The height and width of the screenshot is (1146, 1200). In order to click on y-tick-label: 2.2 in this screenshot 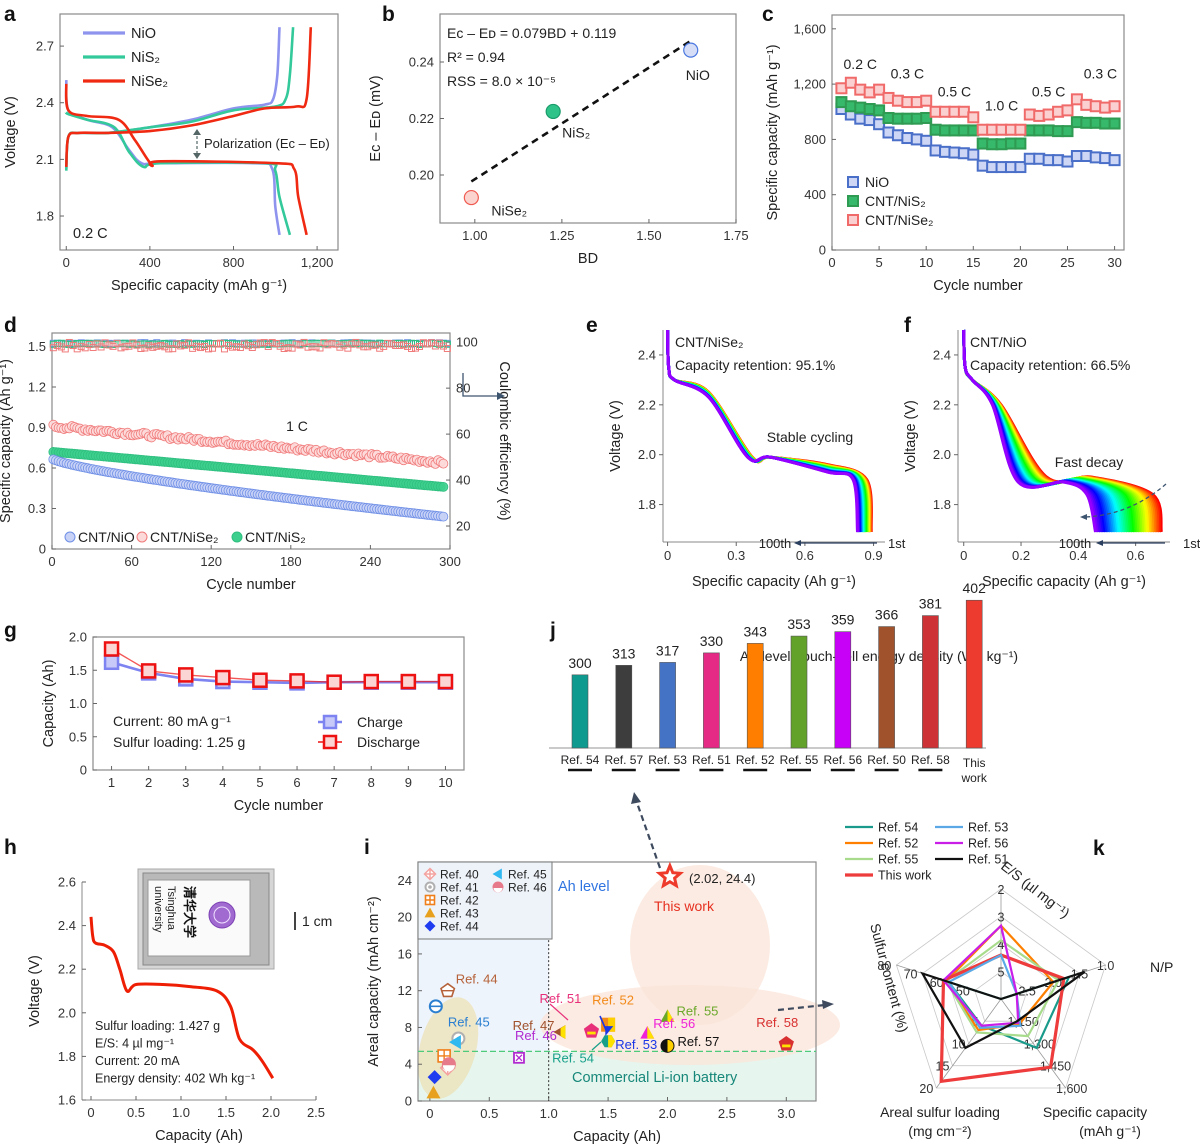, I will do `click(942, 404)`.